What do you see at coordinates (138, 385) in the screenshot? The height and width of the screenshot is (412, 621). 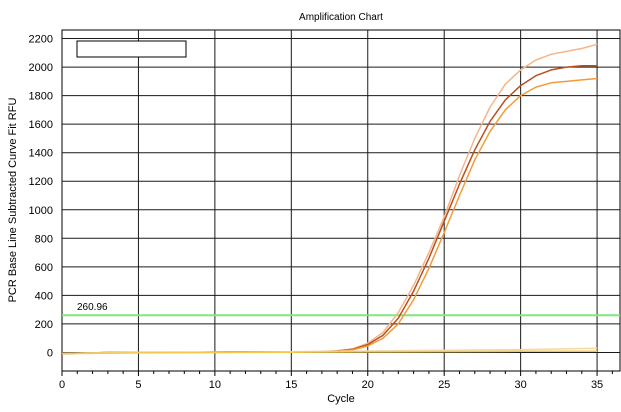 I see `x-tick-label-1: 5` at bounding box center [138, 385].